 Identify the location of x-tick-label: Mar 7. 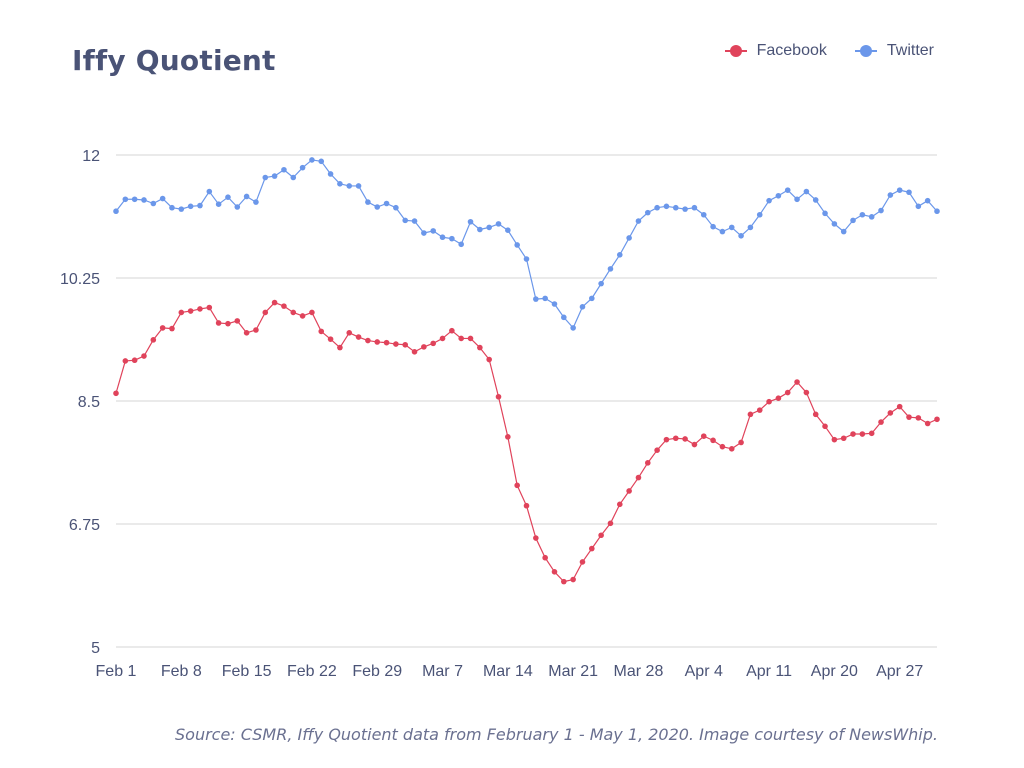
(442, 671).